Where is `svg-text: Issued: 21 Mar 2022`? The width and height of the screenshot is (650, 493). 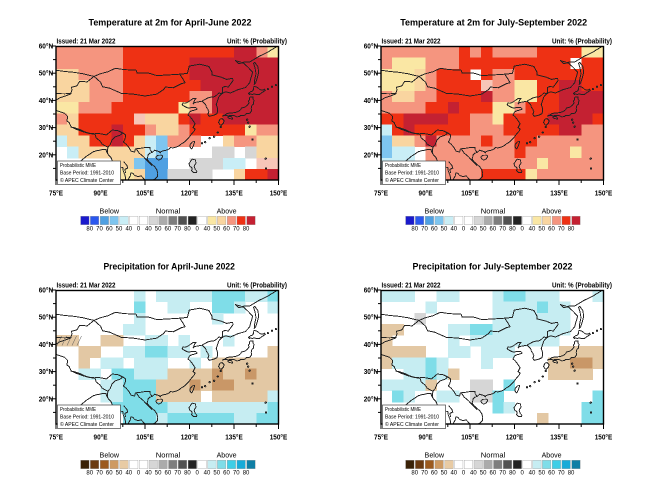
svg-text: Issued: 21 Mar 2022 is located at coordinates (411, 285).